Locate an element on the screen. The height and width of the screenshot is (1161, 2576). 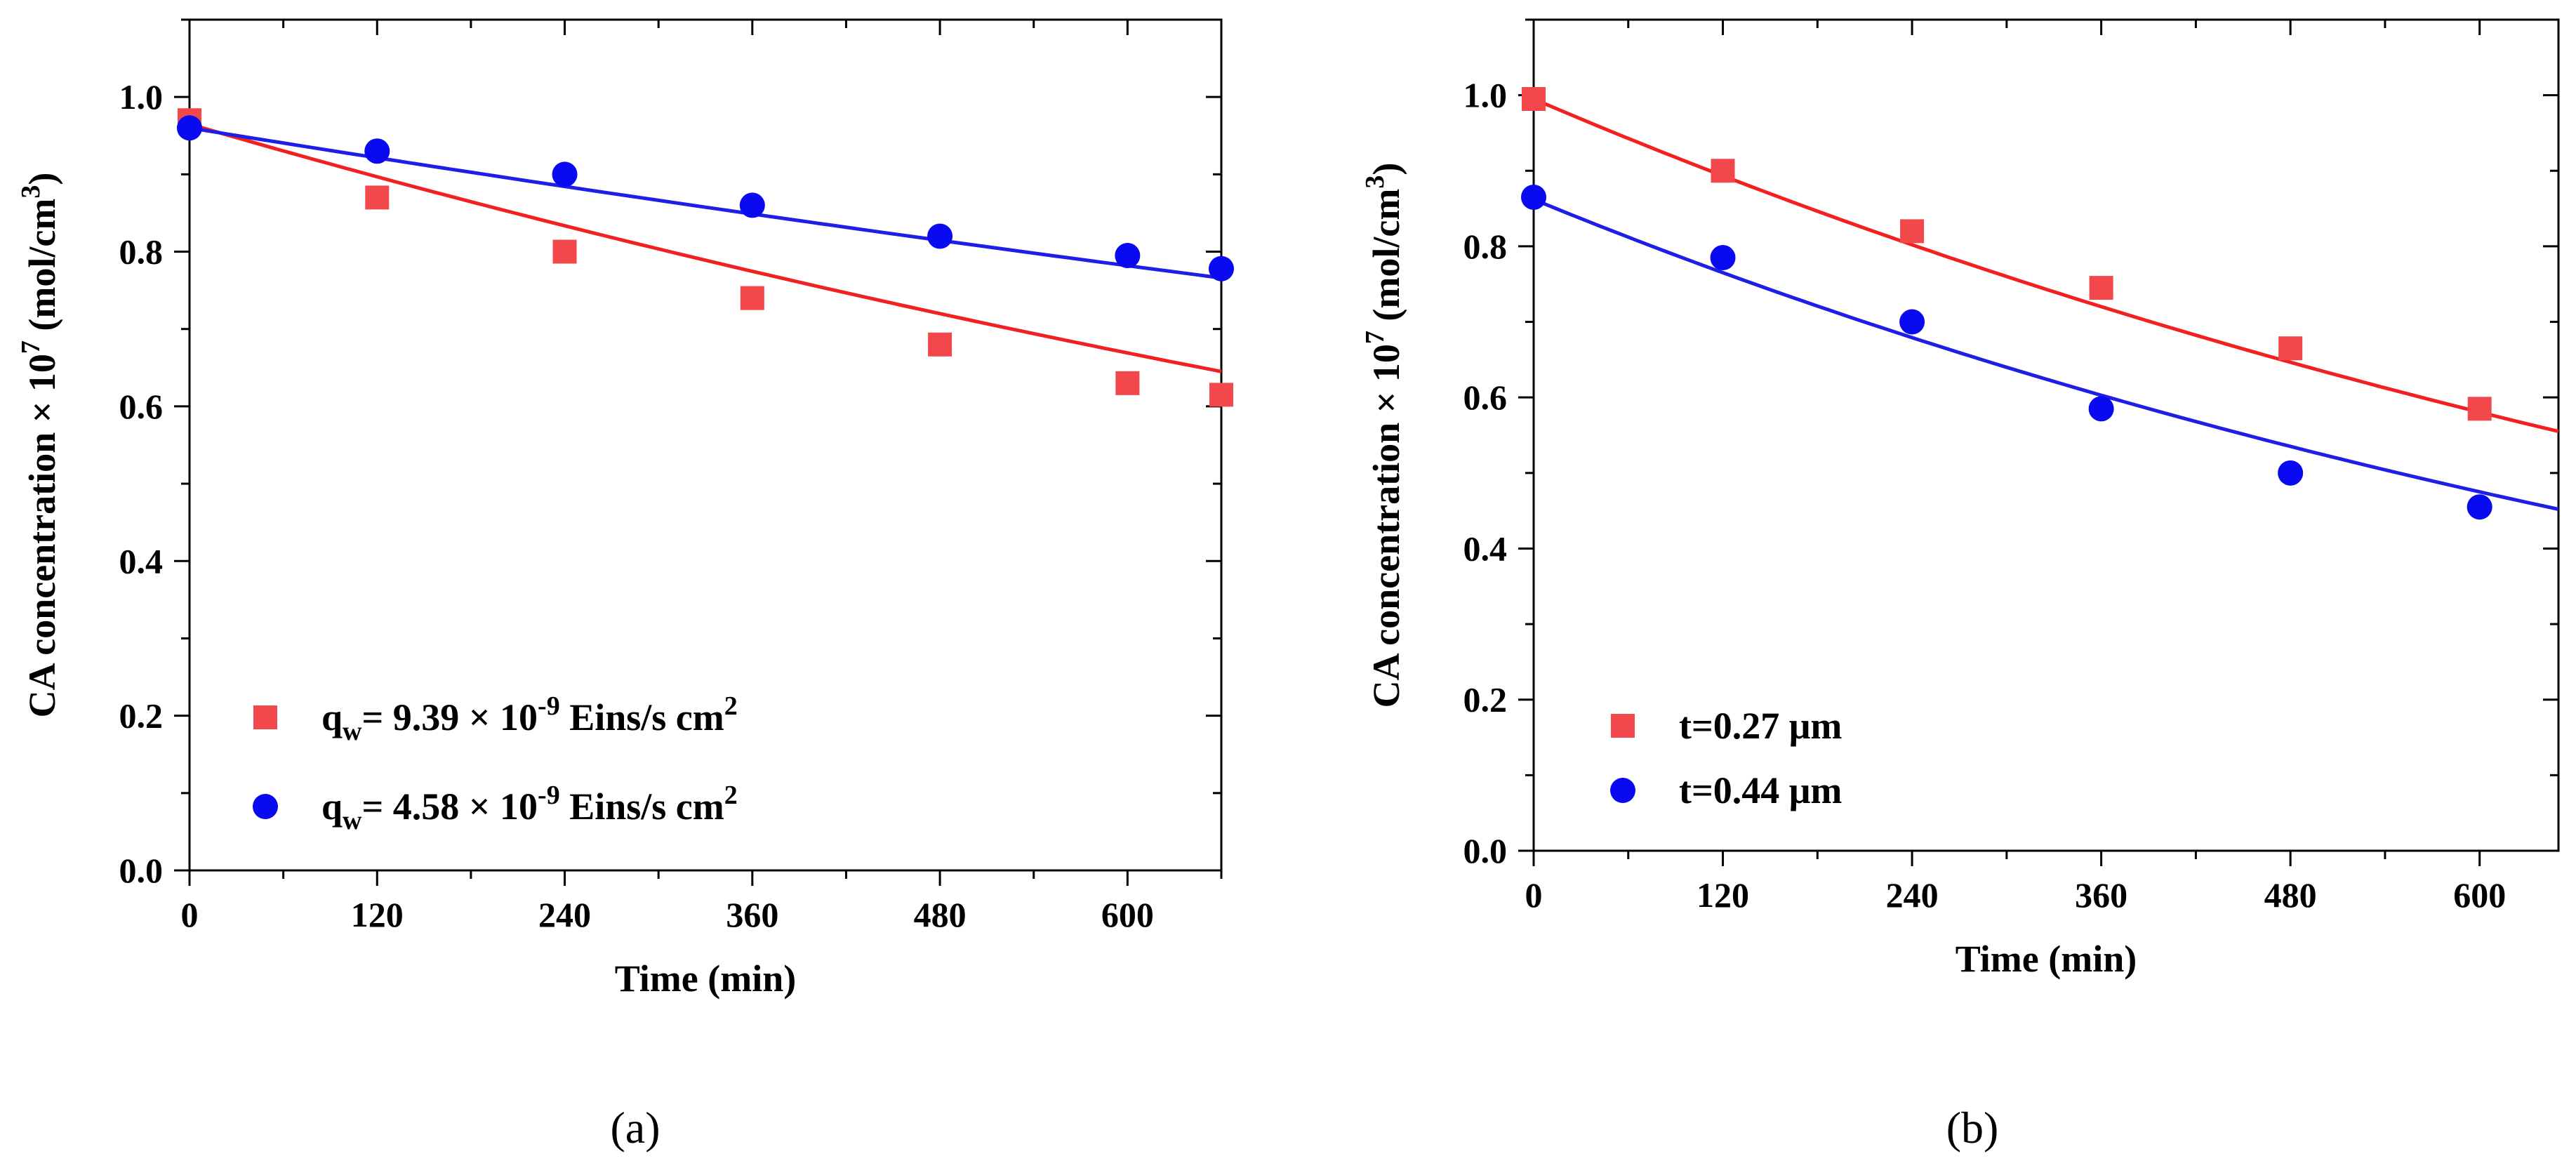
legend-marker-square-b is located at coordinates (1623, 726).